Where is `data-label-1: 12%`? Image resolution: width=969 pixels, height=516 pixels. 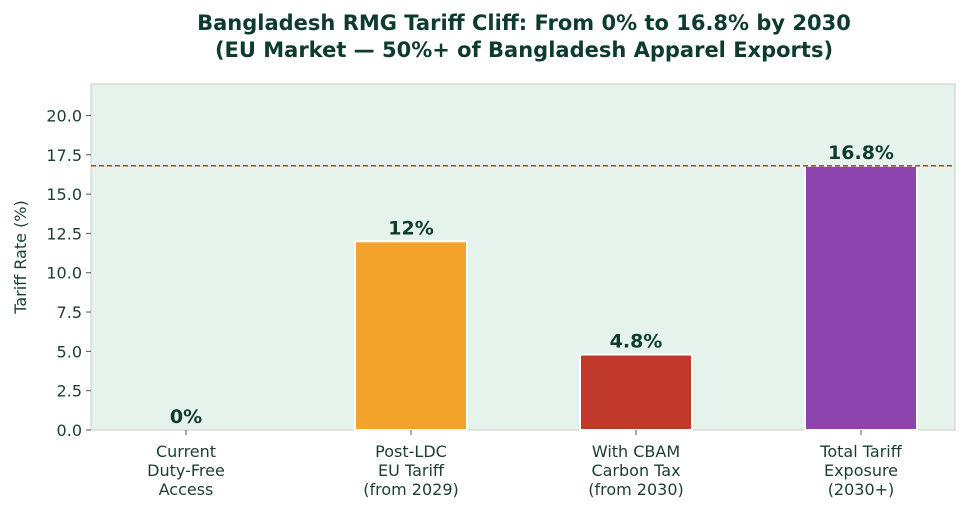
data-label-1: 12% is located at coordinates (410, 228).